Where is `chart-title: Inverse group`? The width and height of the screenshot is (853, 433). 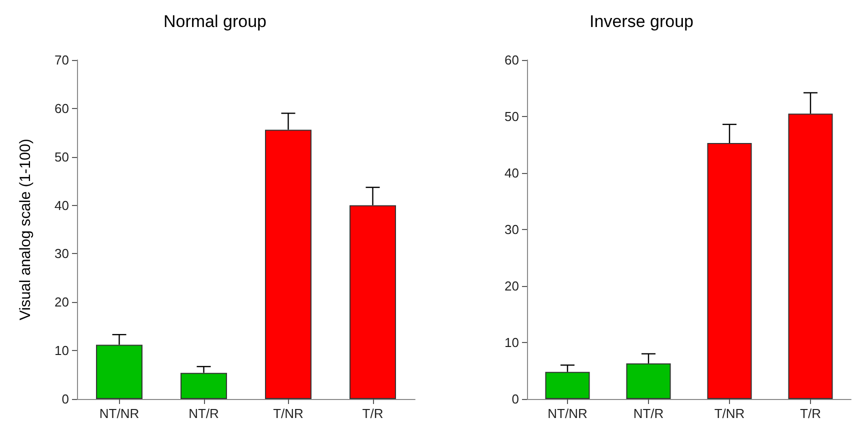
chart-title: Inverse group is located at coordinates (642, 21).